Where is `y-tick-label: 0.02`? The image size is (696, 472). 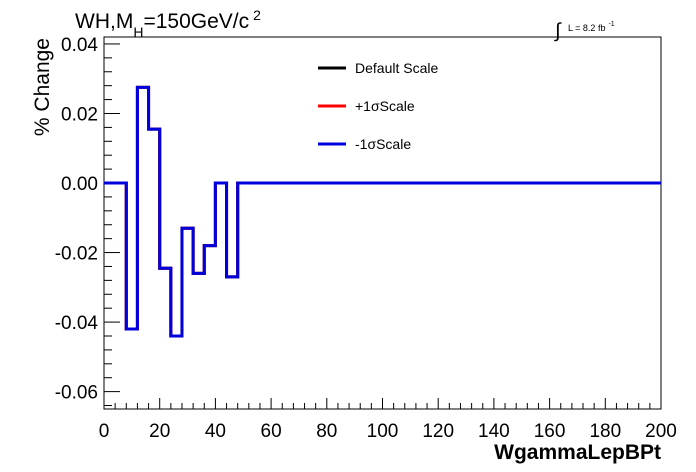 y-tick-label: 0.02 is located at coordinates (79, 114).